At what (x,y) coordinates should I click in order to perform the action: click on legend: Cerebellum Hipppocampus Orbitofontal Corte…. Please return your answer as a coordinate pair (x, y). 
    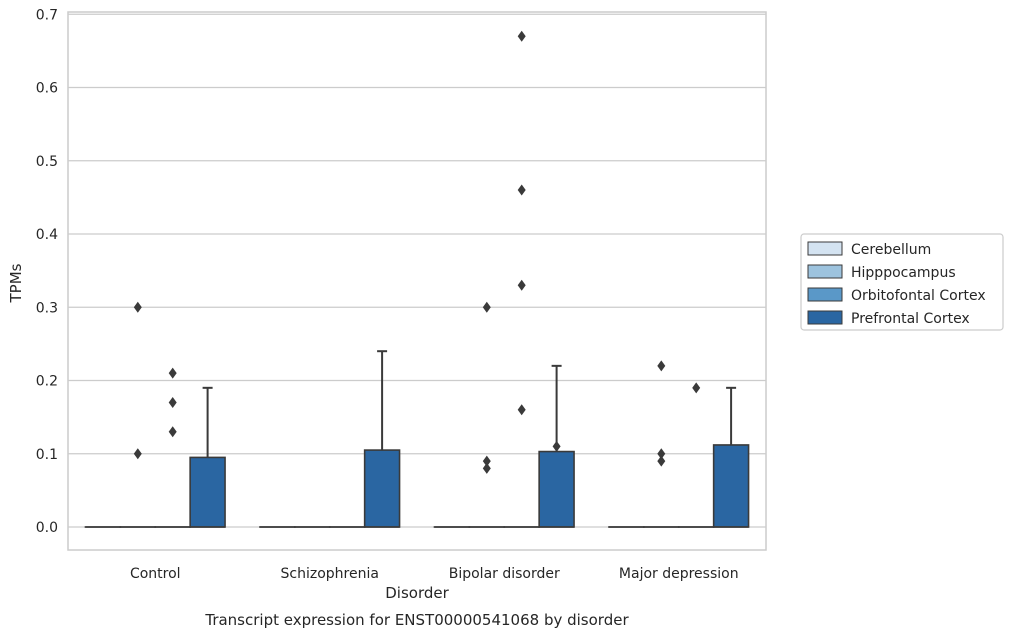
    Looking at the image, I should click on (902, 282).